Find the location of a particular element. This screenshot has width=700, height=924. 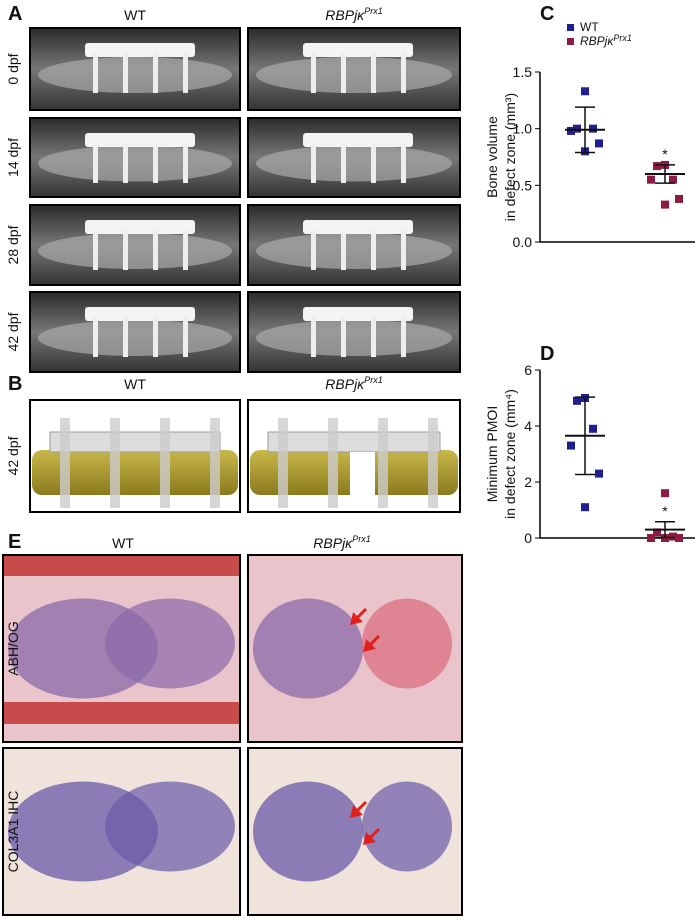

panel-label: C is located at coordinates (547, 14).